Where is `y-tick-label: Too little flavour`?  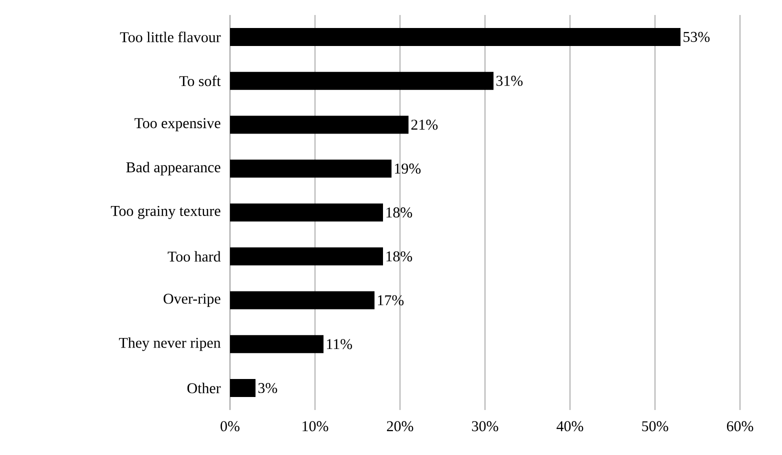 y-tick-label: Too little flavour is located at coordinates (170, 37).